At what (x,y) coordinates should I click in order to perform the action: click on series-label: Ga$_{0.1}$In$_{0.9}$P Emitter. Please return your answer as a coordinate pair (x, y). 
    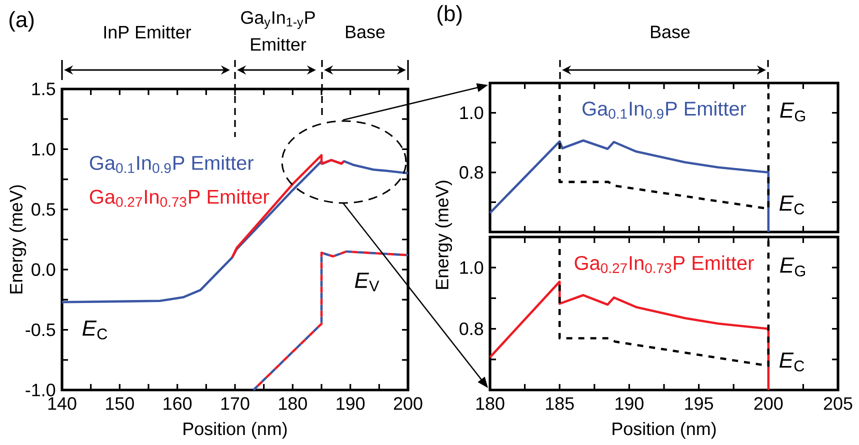
    Looking at the image, I should click on (664, 110).